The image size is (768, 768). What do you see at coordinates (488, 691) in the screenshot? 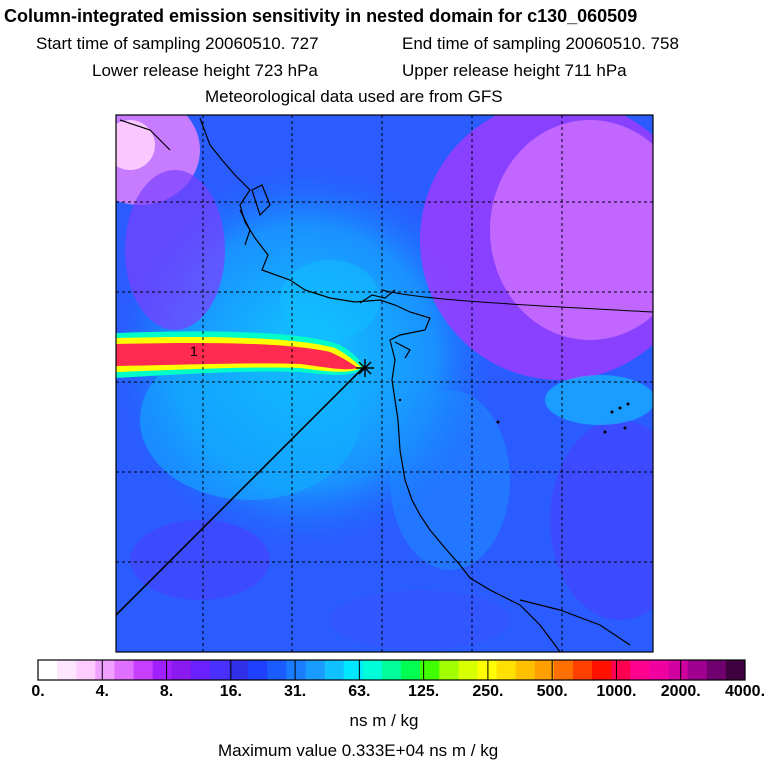
I see `colorbar-tick-label: 250.` at bounding box center [488, 691].